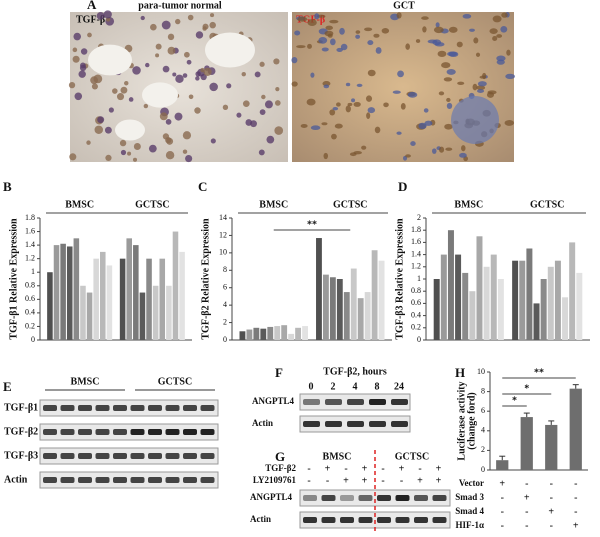  What do you see at coordinates (280, 456) in the screenshot?
I see `panel-label: G` at bounding box center [280, 456].